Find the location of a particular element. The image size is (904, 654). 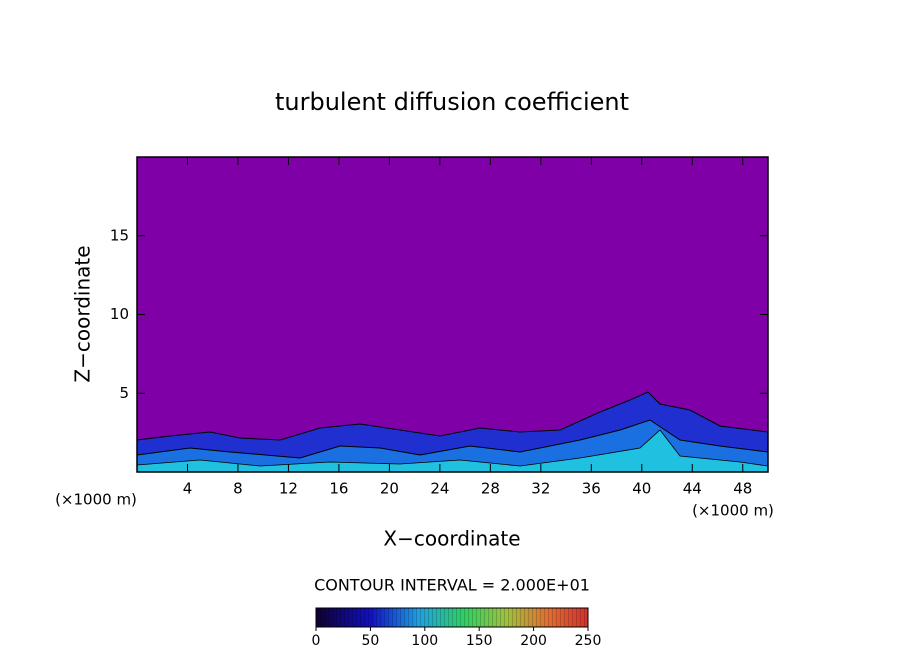

x-tick-label: 24 is located at coordinates (439, 489).